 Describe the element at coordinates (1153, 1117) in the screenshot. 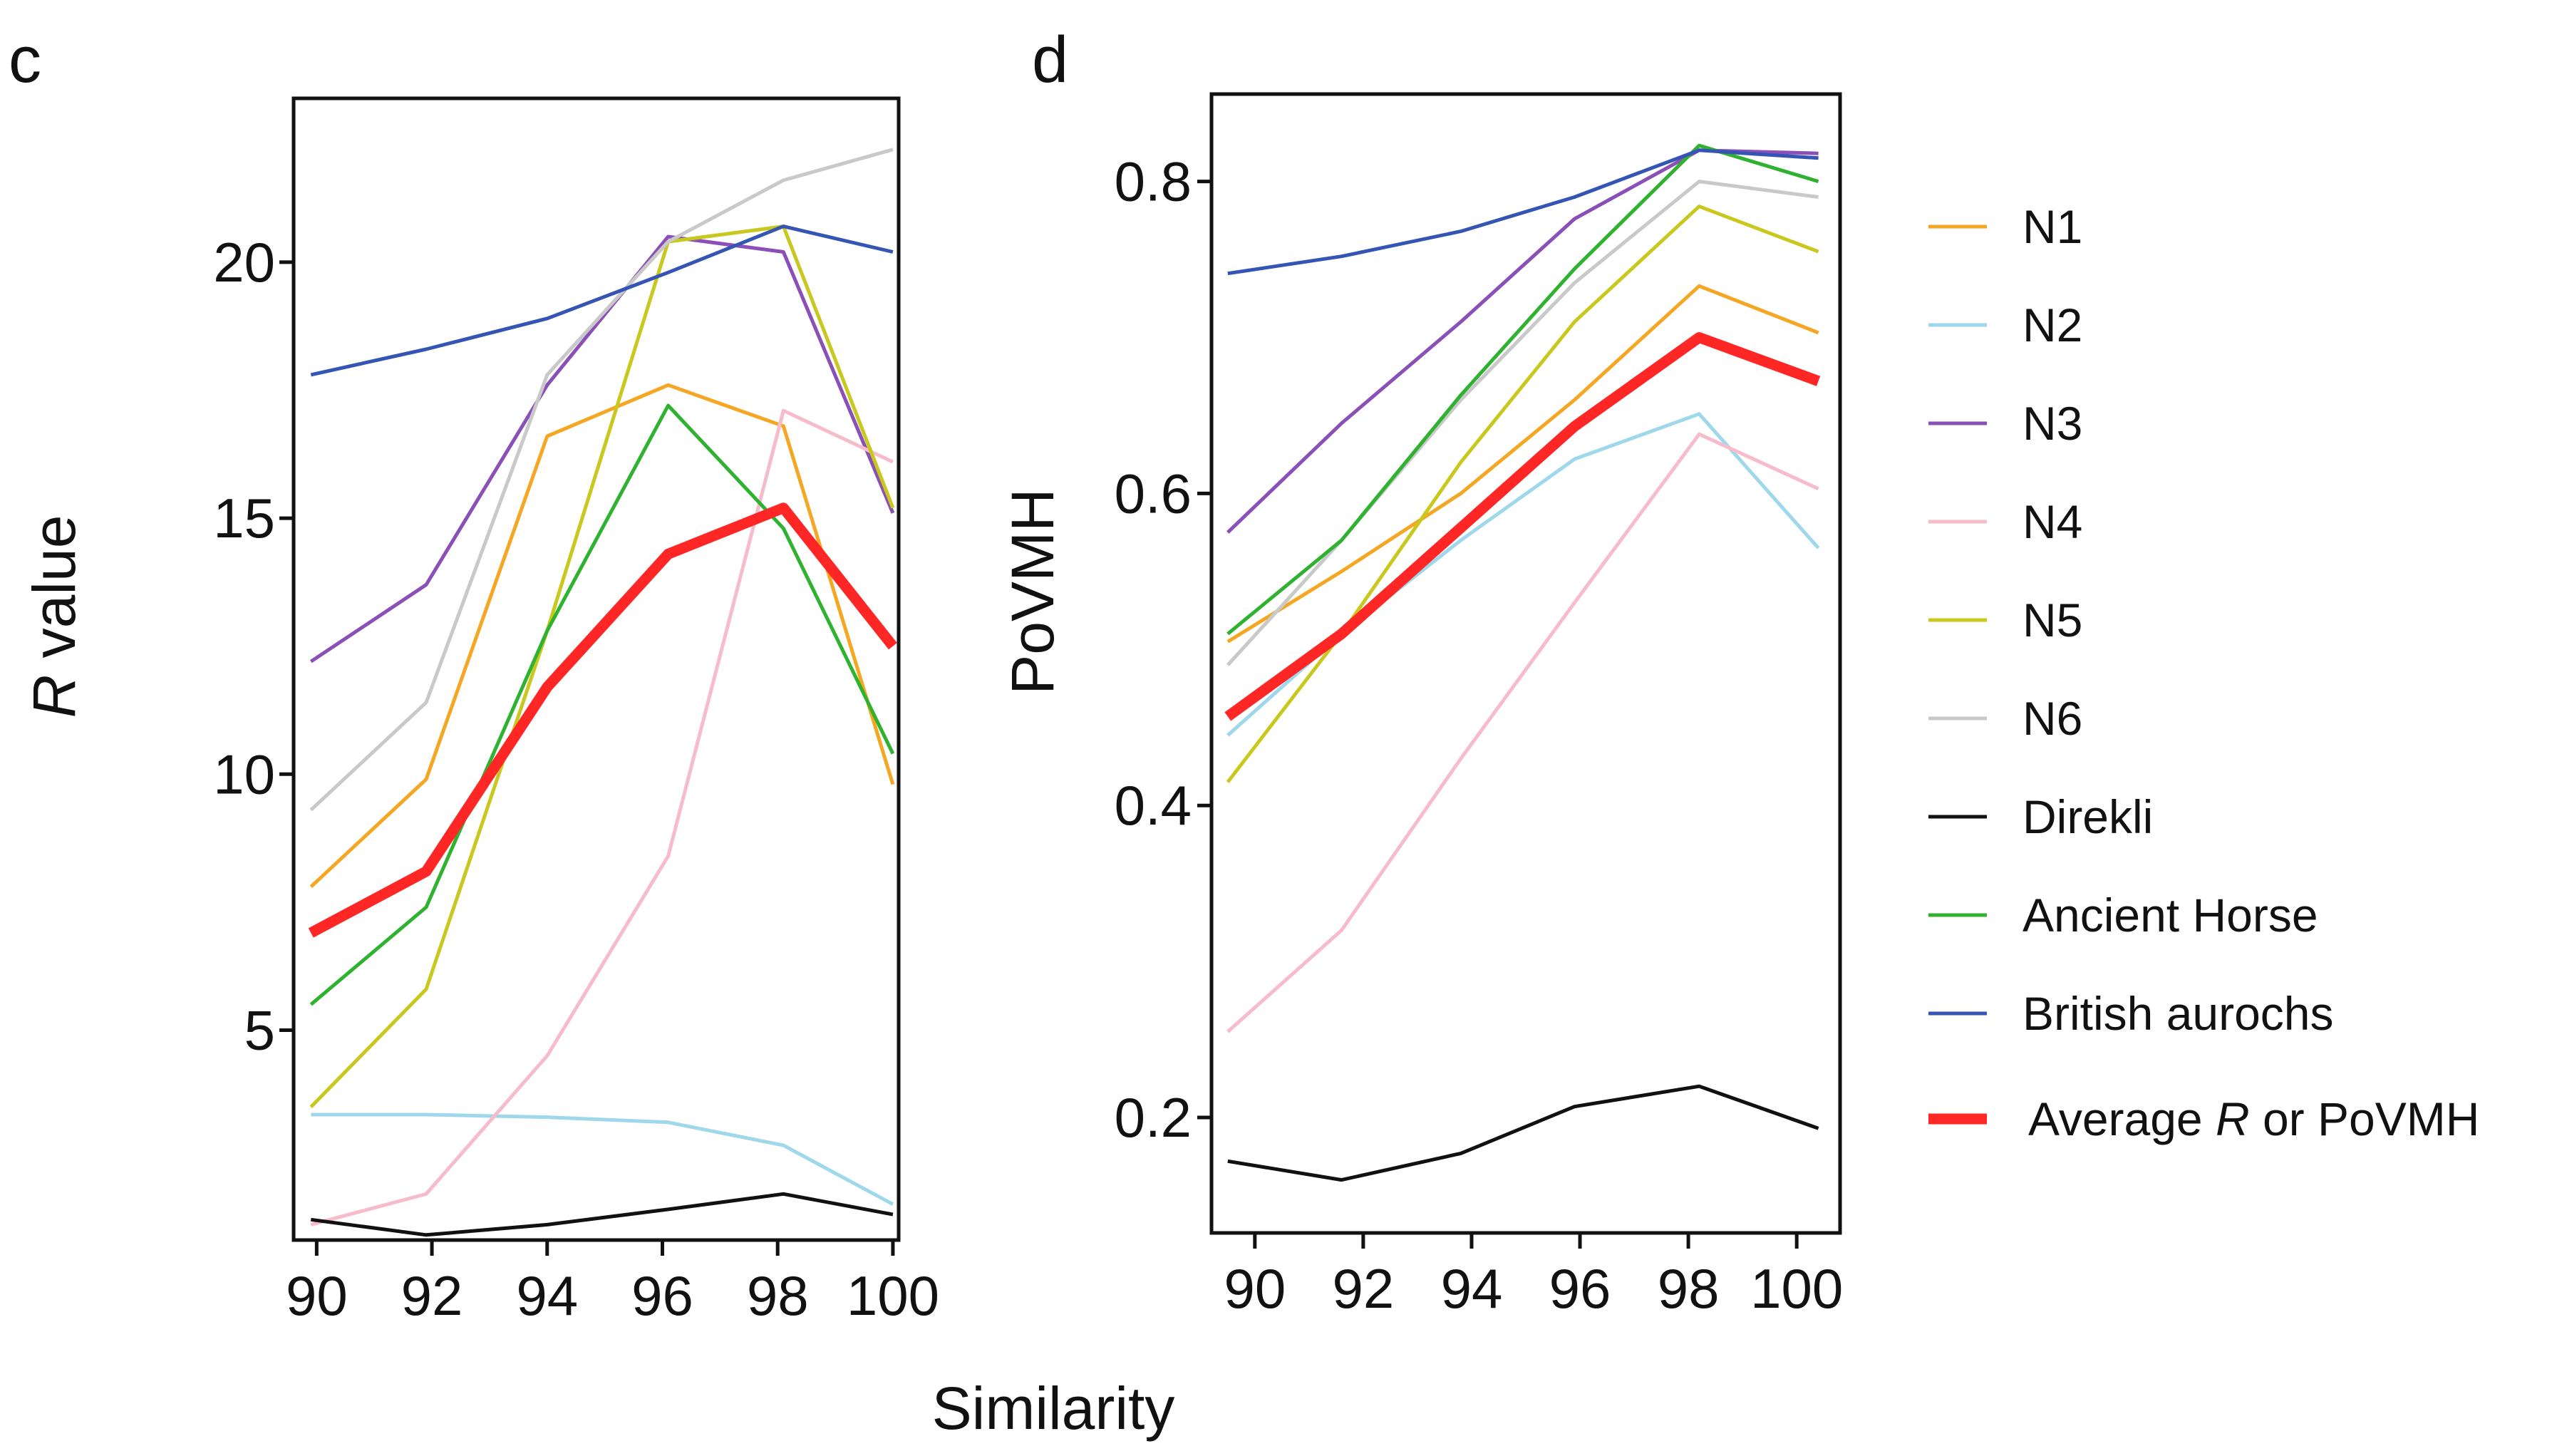

I see `panel-d-y-tick-label: 0.2` at that location.